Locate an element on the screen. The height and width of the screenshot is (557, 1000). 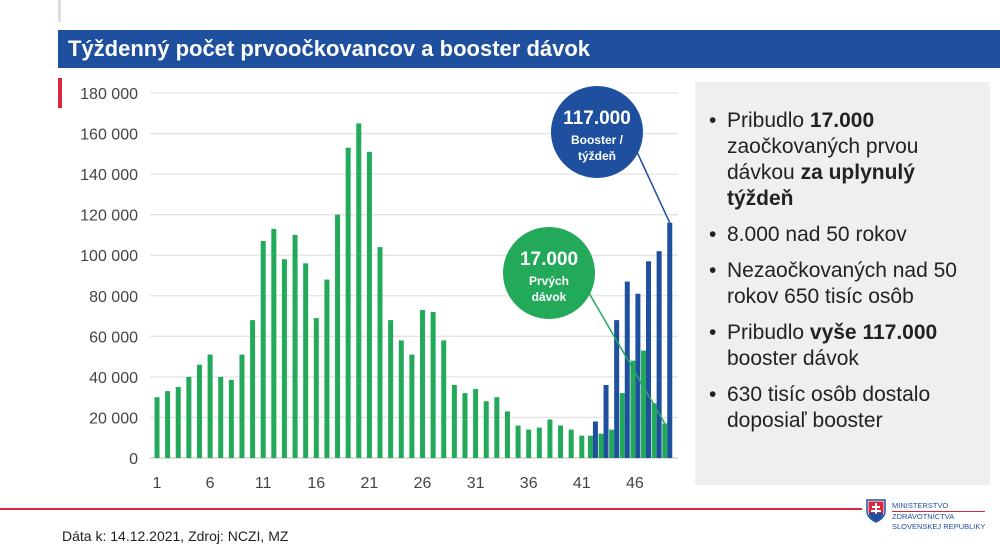
summary-item: Pribudlo vyše 117.000 booster dávok is located at coordinates (842, 346).